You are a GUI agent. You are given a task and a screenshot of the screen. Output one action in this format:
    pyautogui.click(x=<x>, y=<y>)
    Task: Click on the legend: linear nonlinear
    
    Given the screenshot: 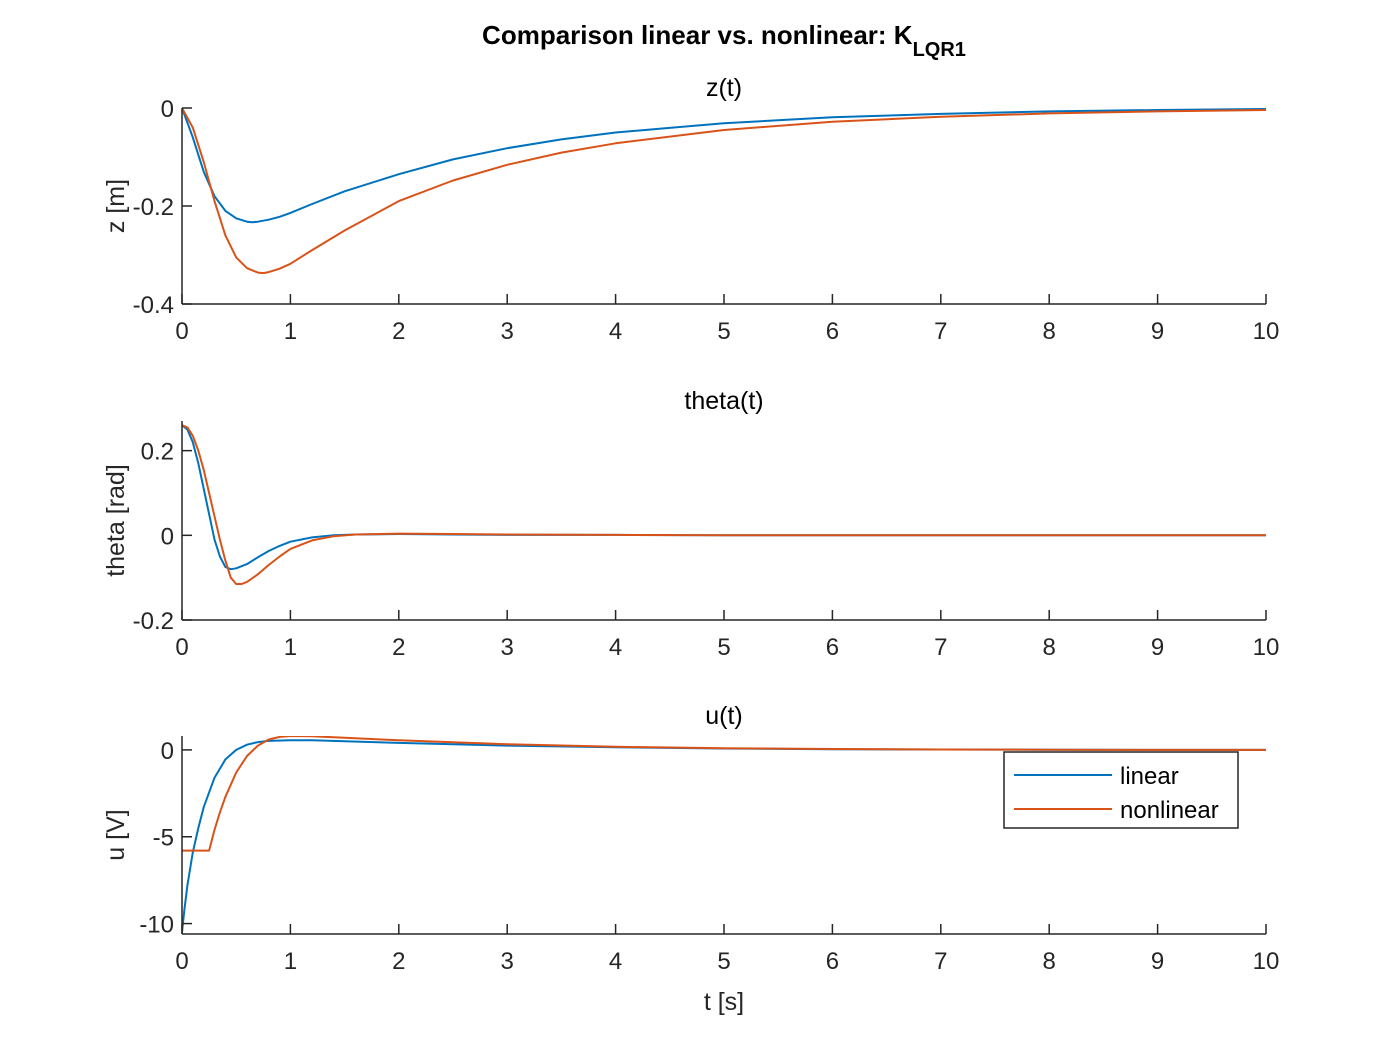 What is the action you would take?
    pyautogui.click(x=1121, y=790)
    